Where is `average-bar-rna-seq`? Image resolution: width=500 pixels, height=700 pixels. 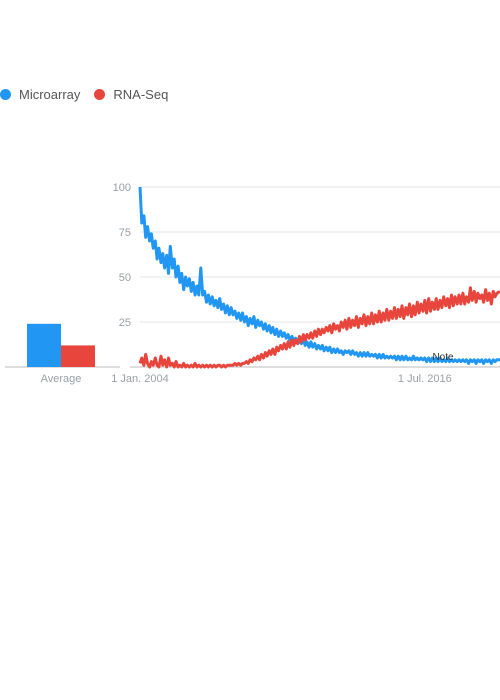
average-bar-rna-seq is located at coordinates (78, 356).